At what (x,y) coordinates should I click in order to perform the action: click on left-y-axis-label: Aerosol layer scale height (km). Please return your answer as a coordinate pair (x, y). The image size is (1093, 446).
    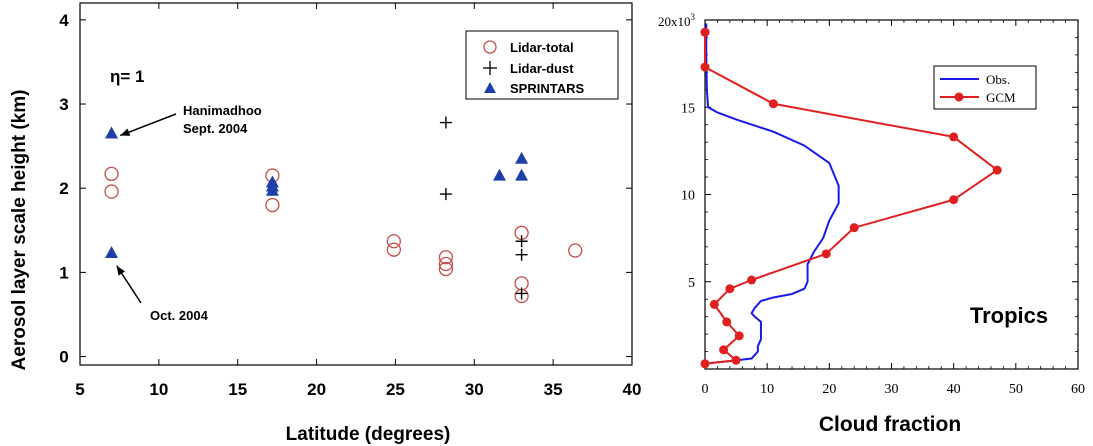
    Looking at the image, I should click on (19, 230).